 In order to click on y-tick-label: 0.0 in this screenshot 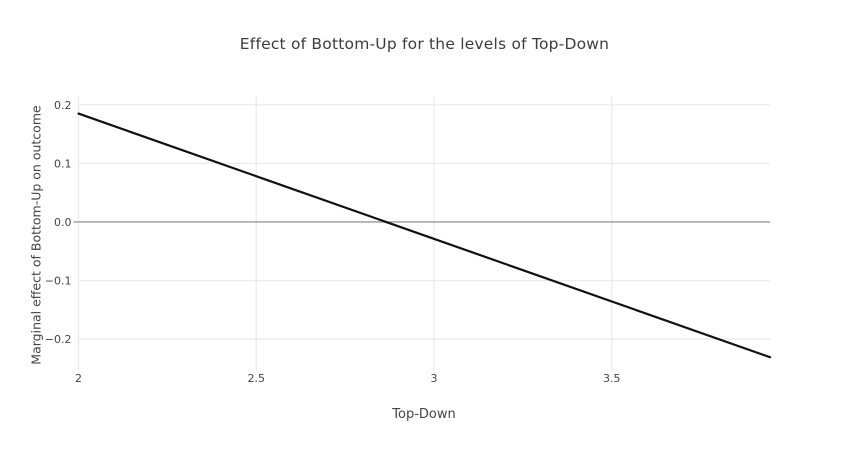, I will do `click(63, 222)`.